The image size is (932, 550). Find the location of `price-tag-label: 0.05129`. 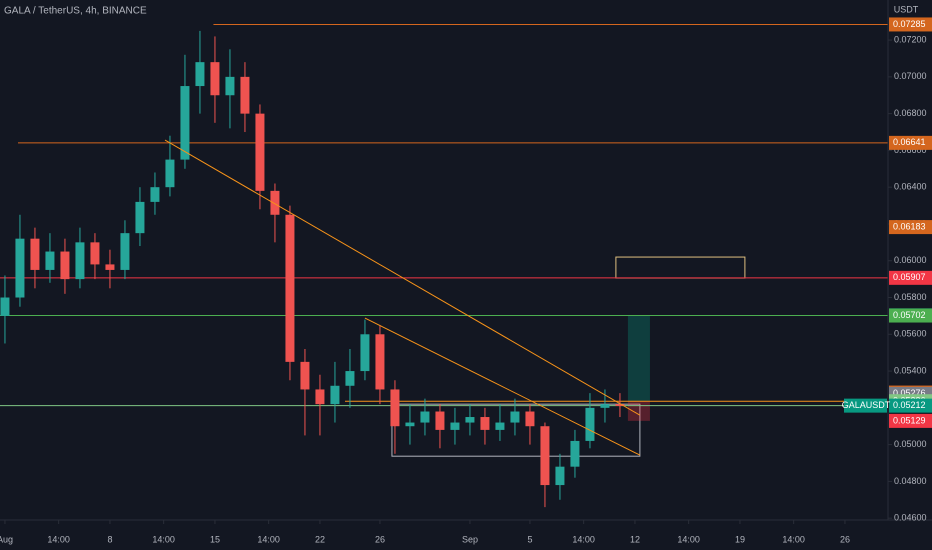

price-tag-label: 0.05129 is located at coordinates (909, 420).